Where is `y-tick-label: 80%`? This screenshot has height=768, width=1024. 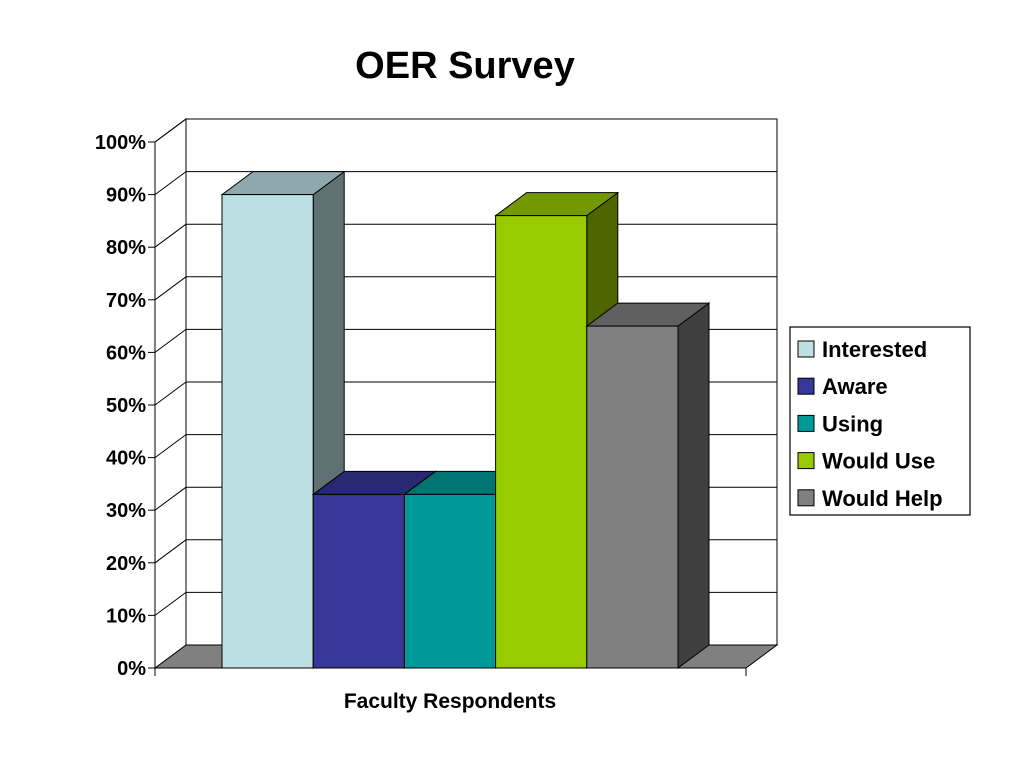 y-tick-label: 80% is located at coordinates (126, 248).